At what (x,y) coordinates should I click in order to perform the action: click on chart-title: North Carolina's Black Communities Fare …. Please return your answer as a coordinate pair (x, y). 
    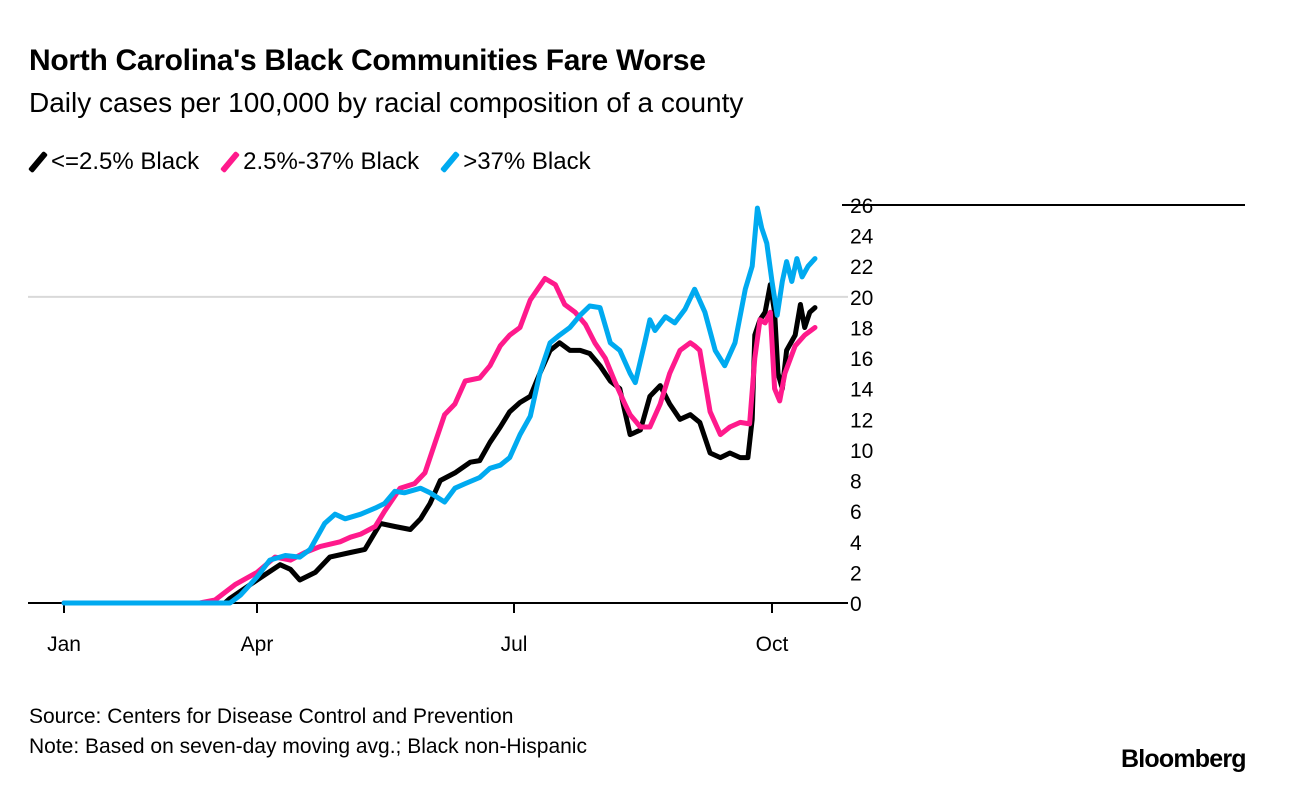
    Looking at the image, I should click on (367, 60).